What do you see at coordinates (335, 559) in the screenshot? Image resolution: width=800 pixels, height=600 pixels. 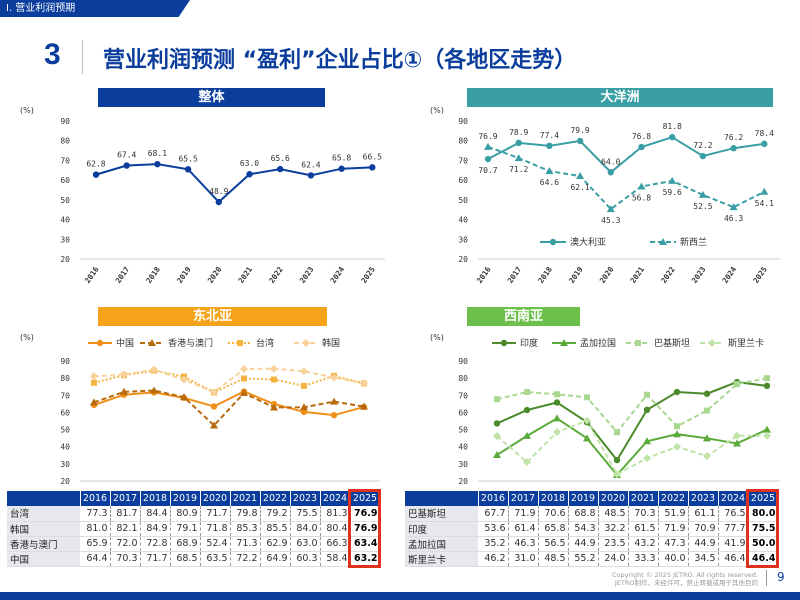 I see `table-cell: 58.4` at bounding box center [335, 559].